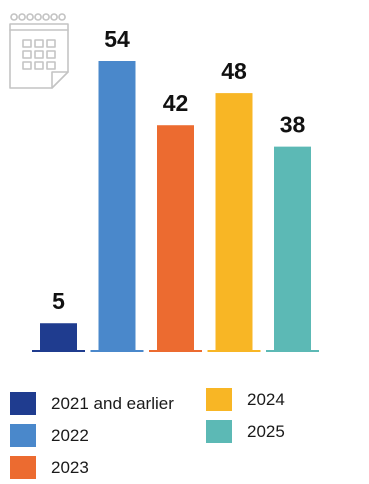 This screenshot has height=484, width=369. I want to click on legend-item-2022: 2022, so click(49, 435).